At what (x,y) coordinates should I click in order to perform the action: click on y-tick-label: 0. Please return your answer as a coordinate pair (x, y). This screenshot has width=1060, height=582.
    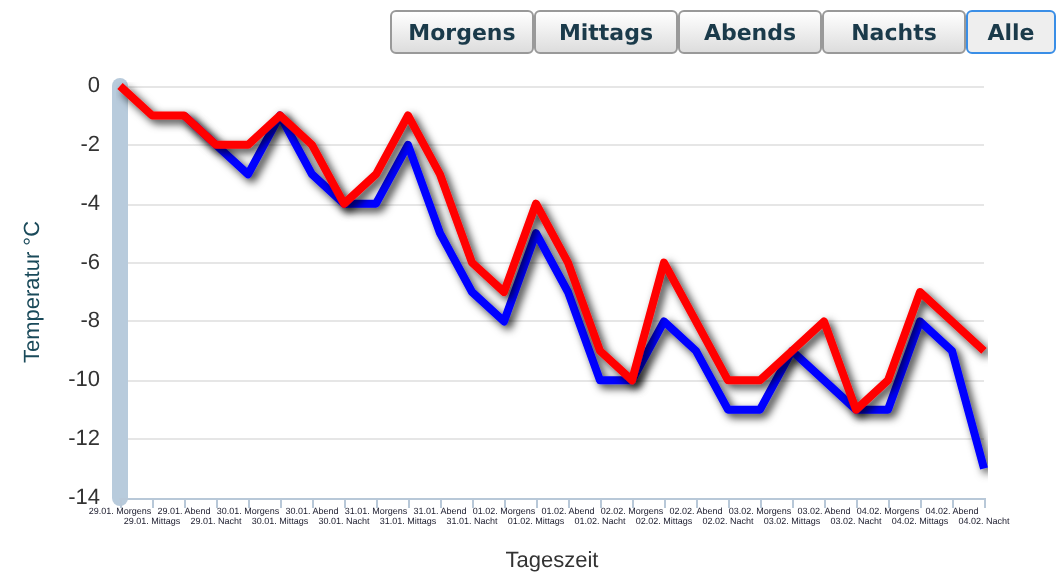
    Looking at the image, I should click on (93, 86).